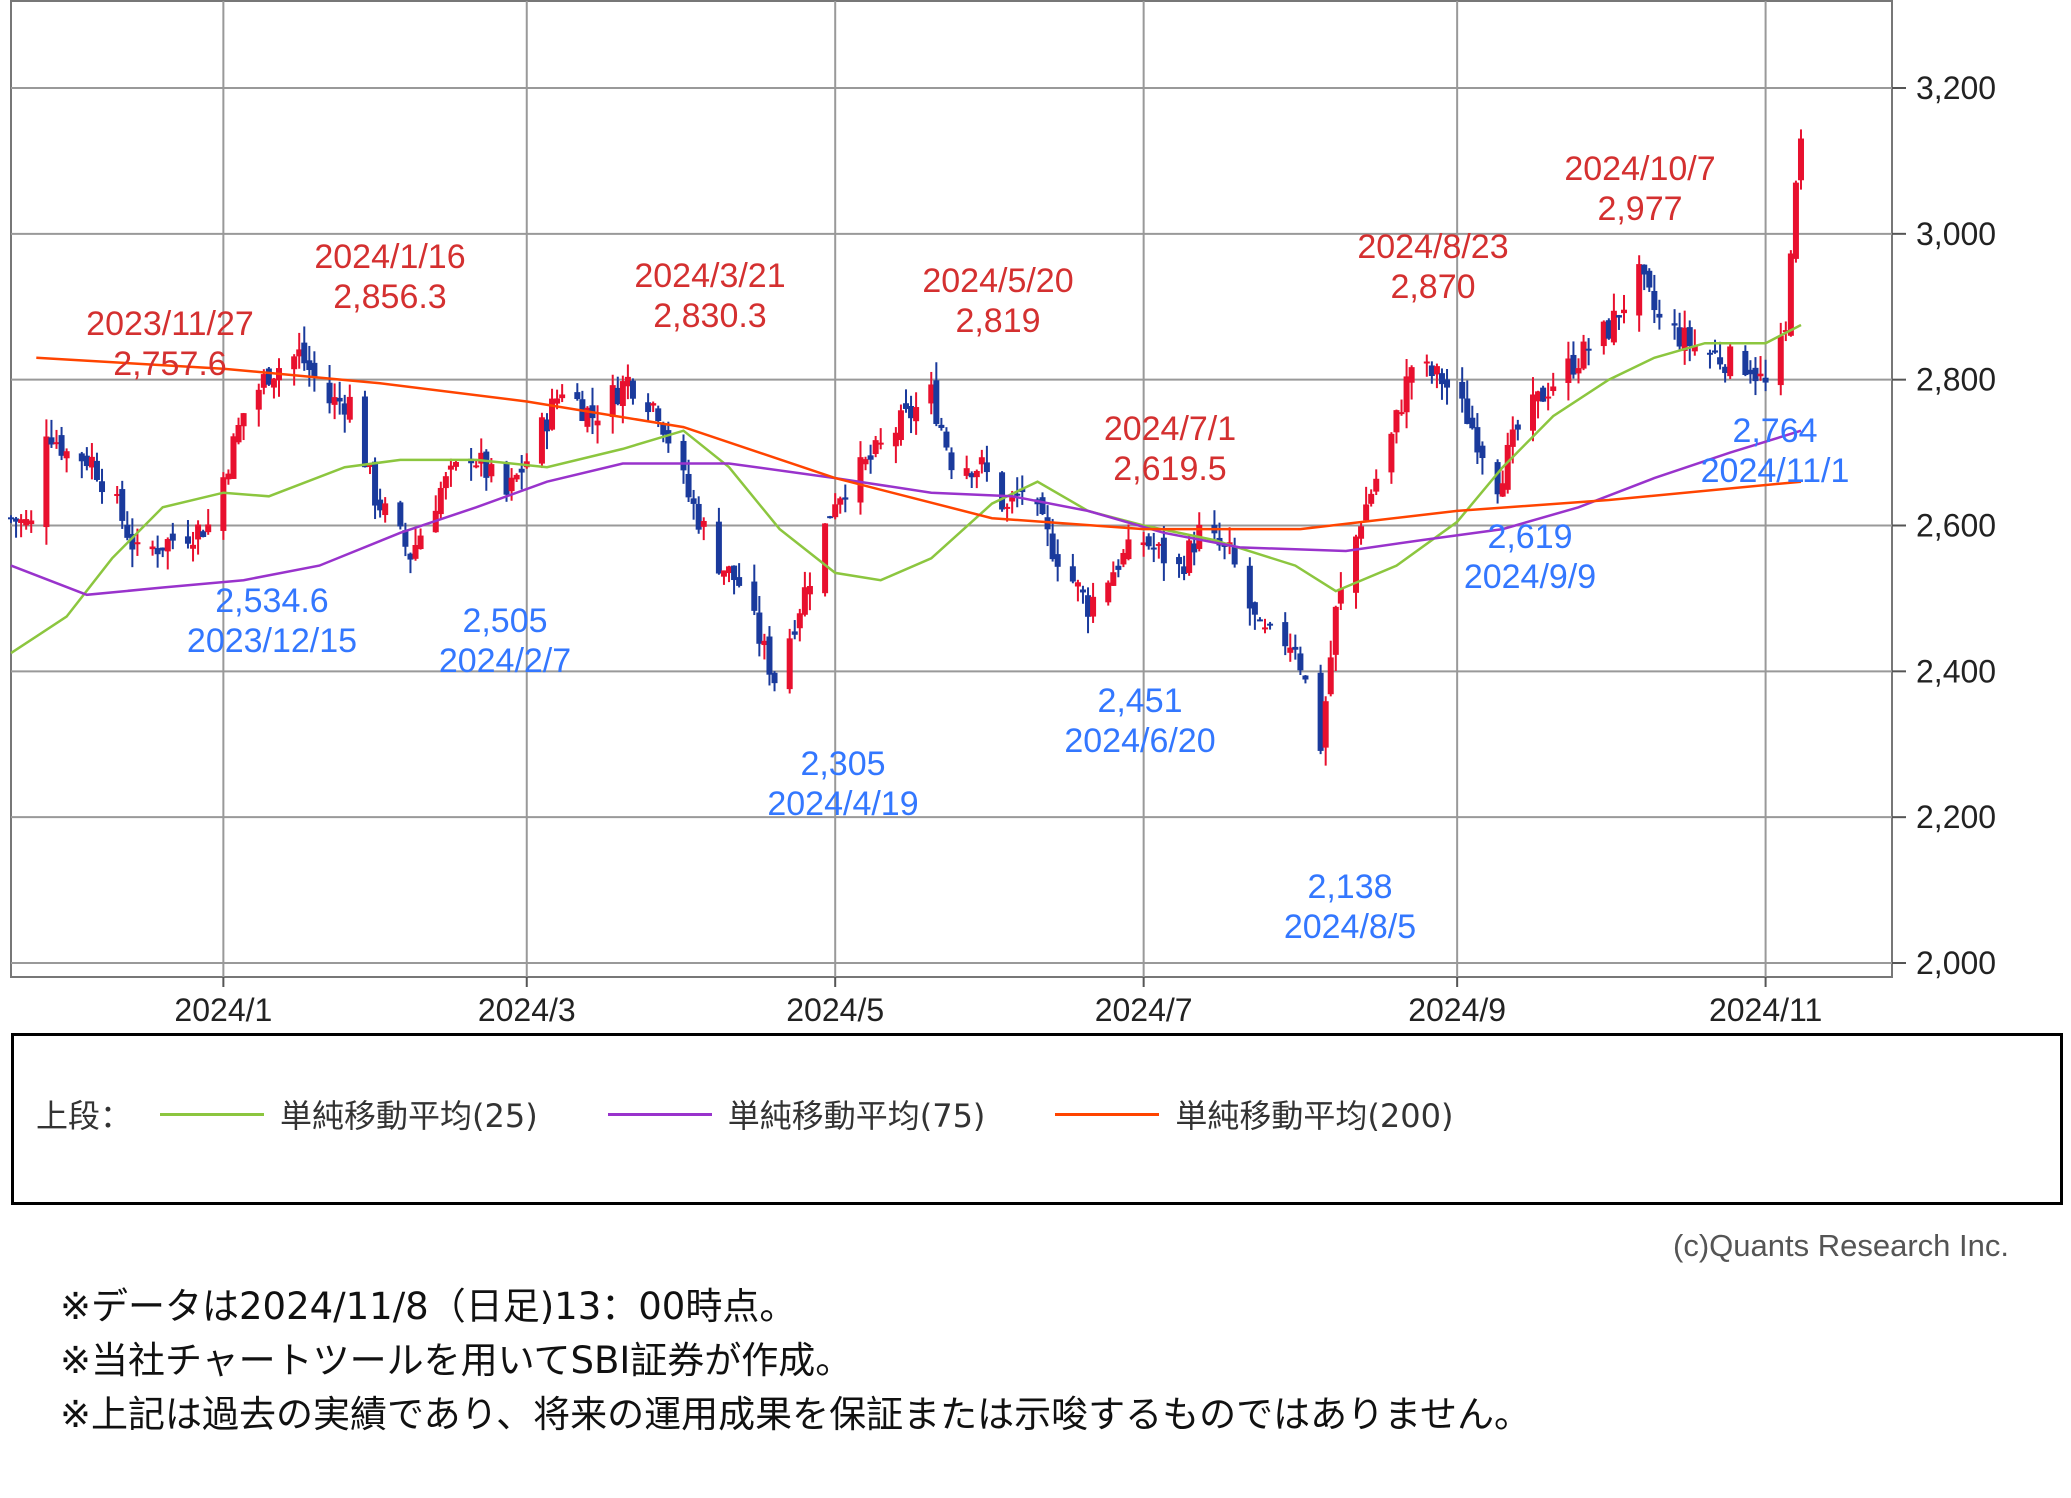 The width and height of the screenshot is (2071, 1498). What do you see at coordinates (1639, 209) in the screenshot?
I see `annotation-value: 2,977` at bounding box center [1639, 209].